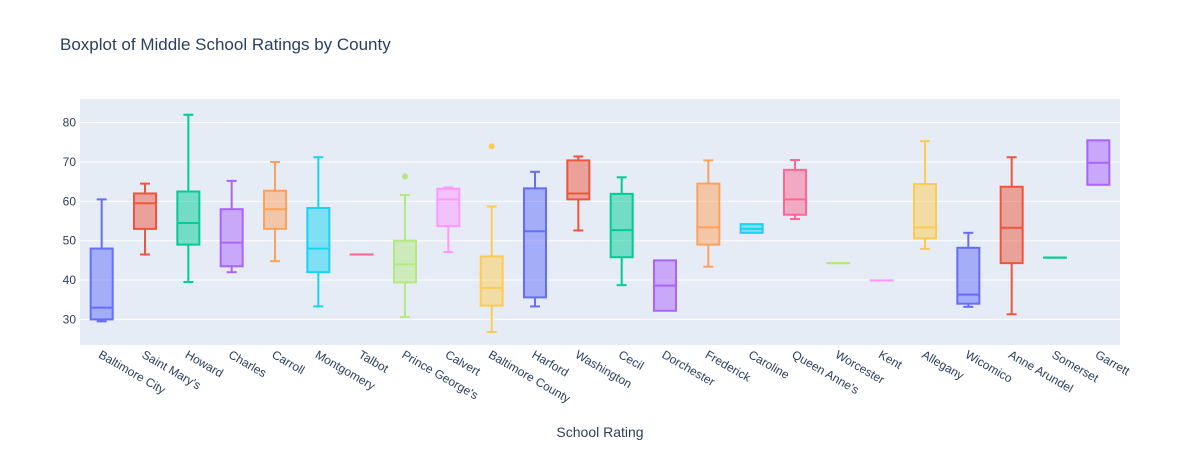  What do you see at coordinates (70, 123) in the screenshot?
I see `y-tick-label: 80` at bounding box center [70, 123].